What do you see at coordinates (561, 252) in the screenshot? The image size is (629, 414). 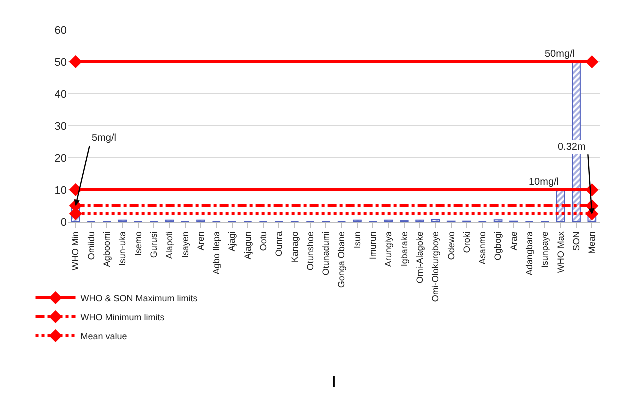 I see `x-tick-label: WHO Max` at bounding box center [561, 252].